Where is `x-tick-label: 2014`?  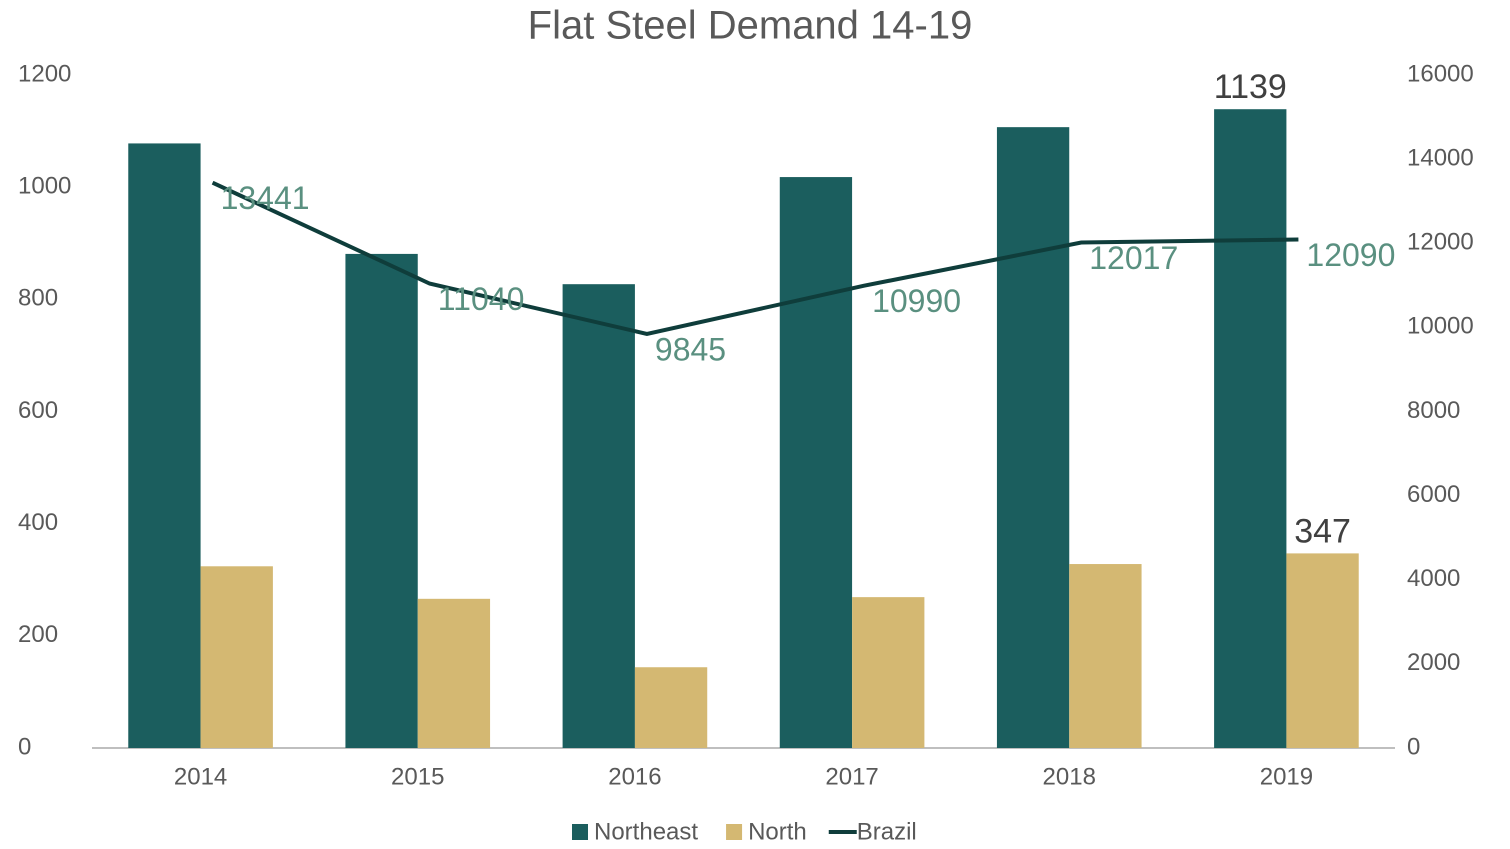
x-tick-label: 2014 is located at coordinates (200, 776).